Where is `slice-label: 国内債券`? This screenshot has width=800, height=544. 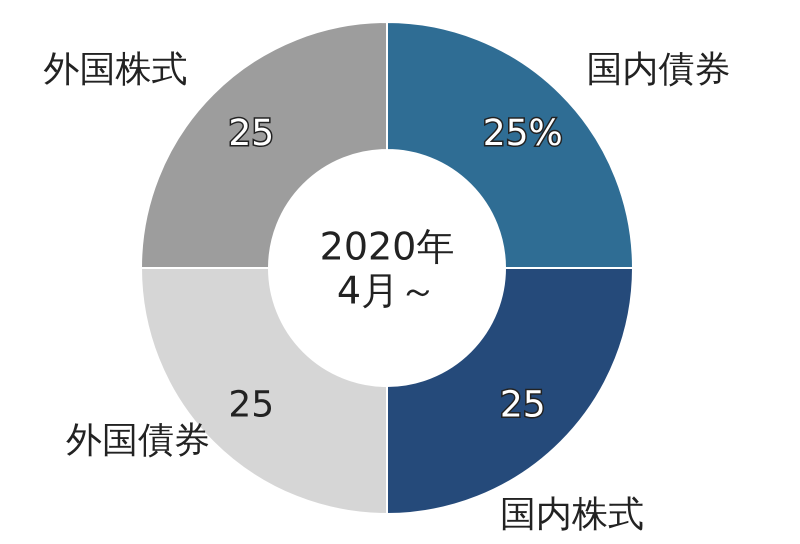 slice-label: 国内債券 is located at coordinates (658, 69).